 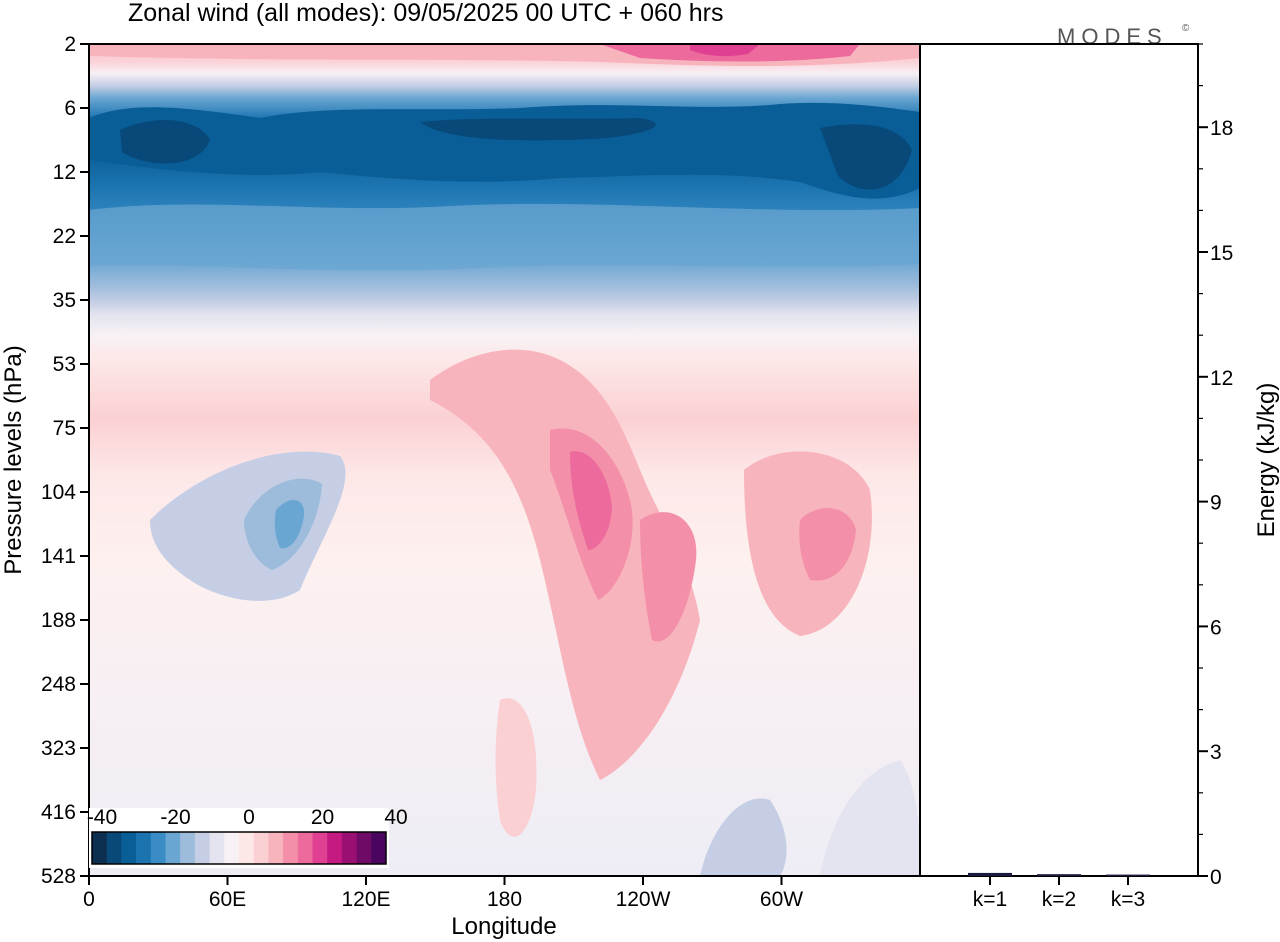 I want to click on colorbar-label: 0, so click(x=249, y=817).